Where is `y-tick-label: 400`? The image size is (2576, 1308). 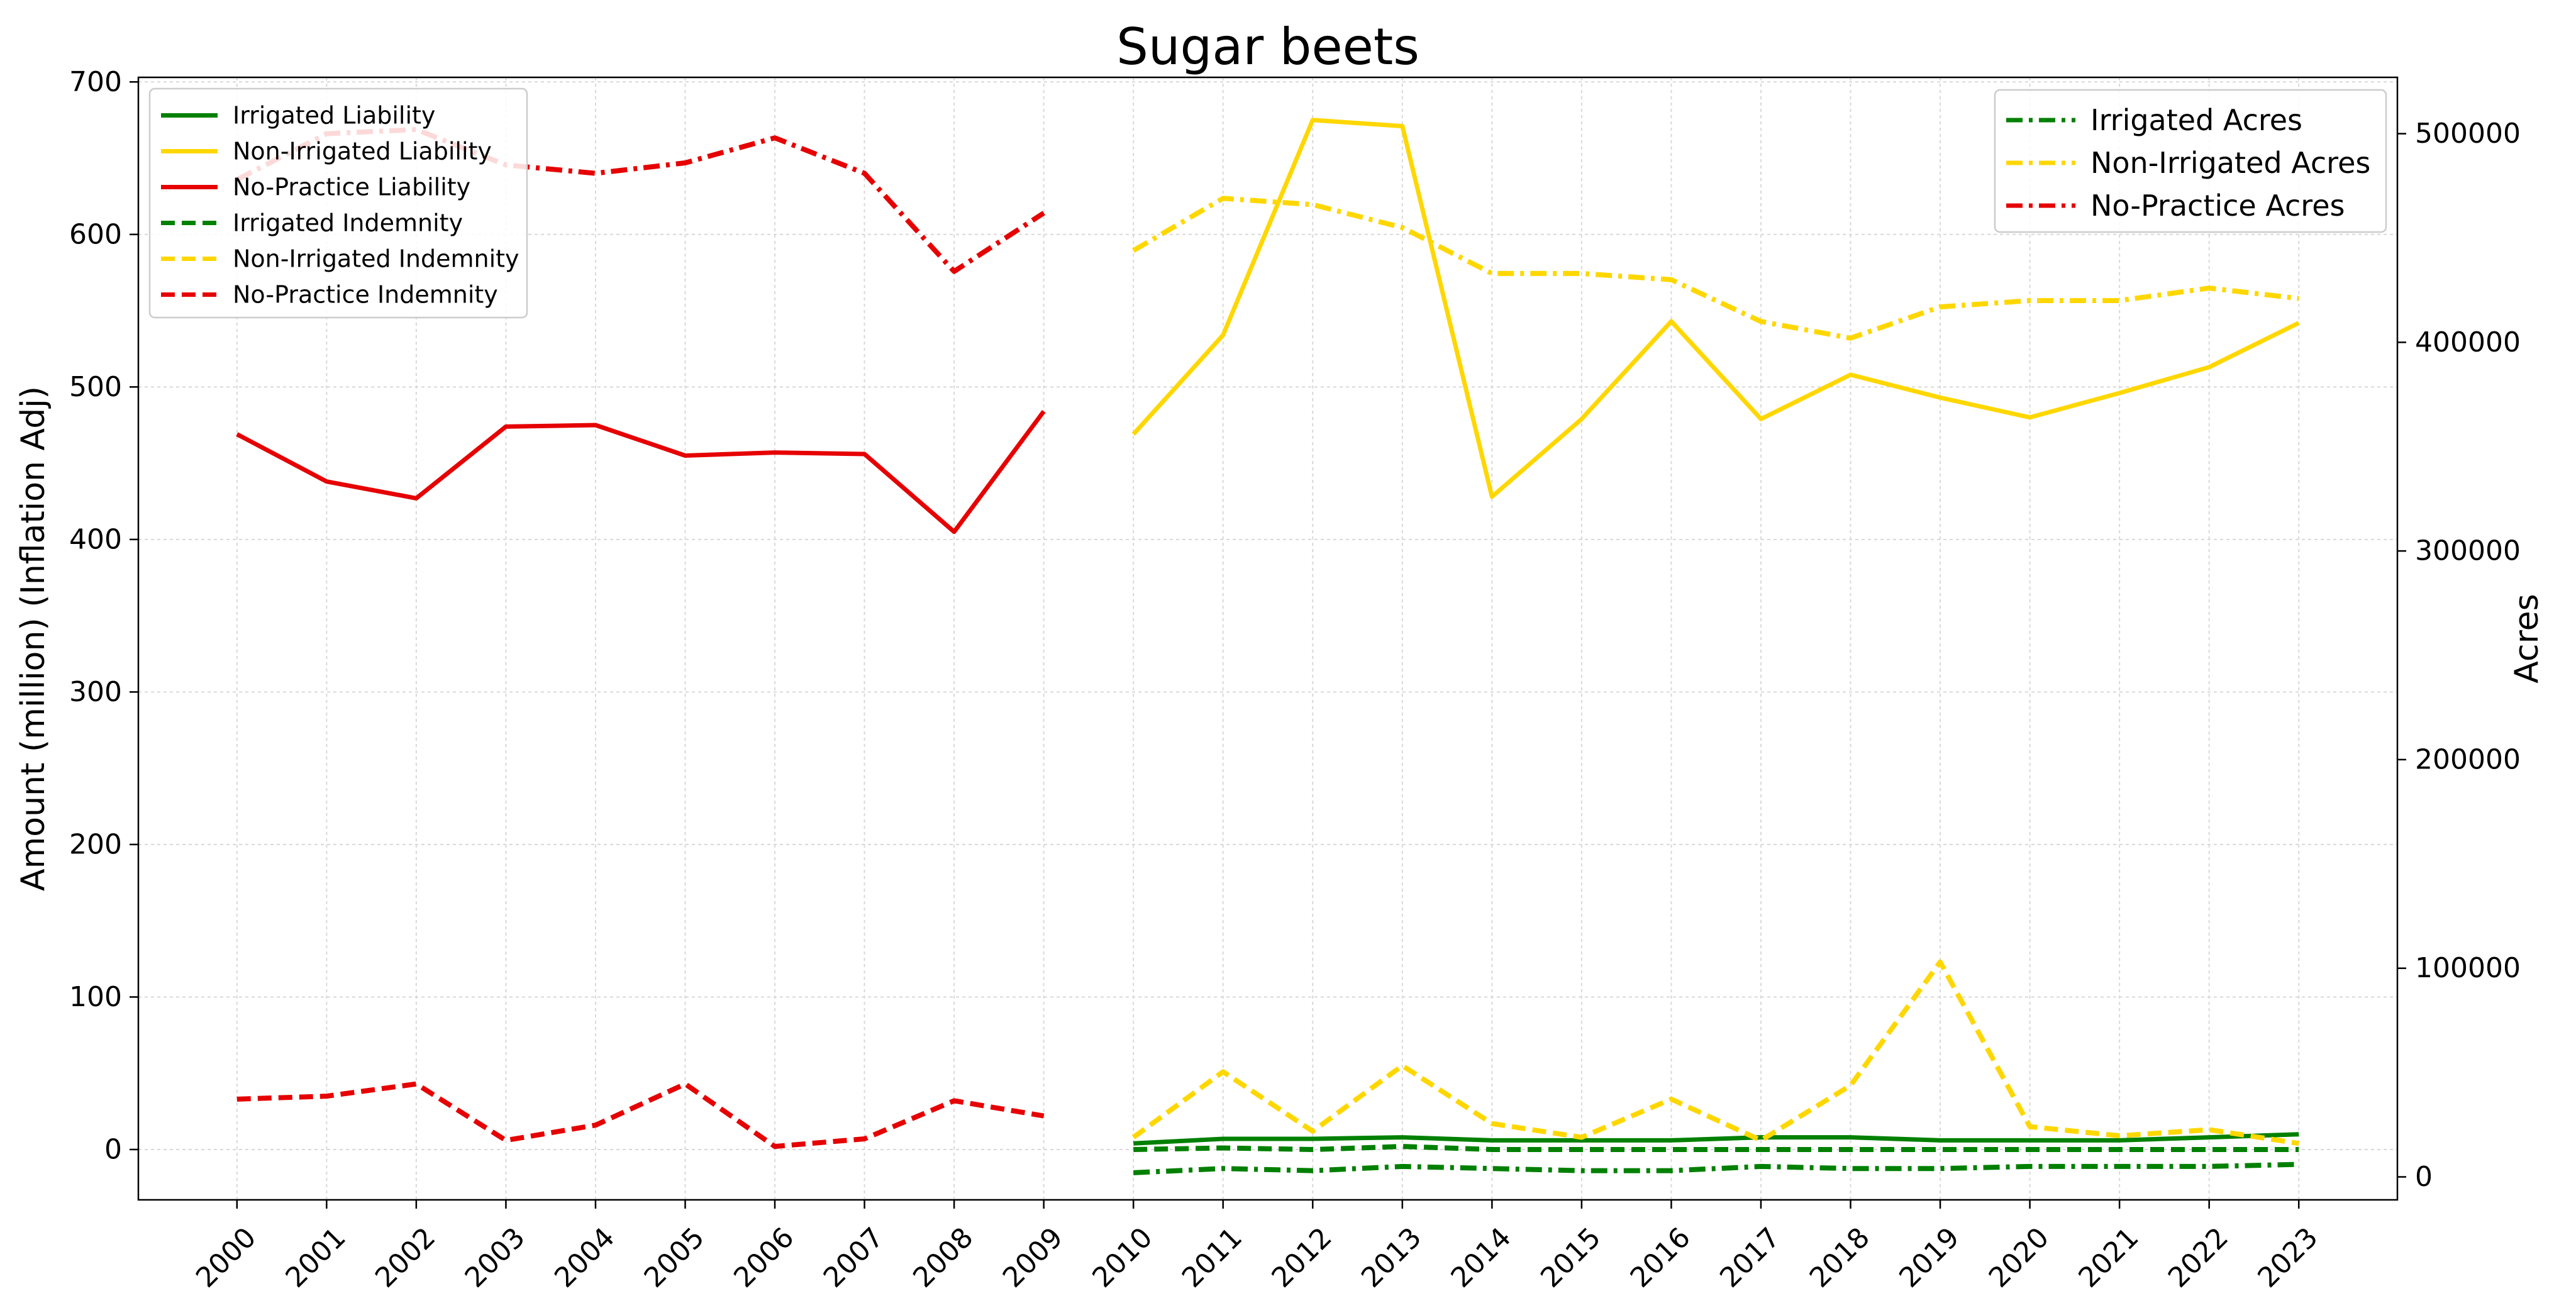
y-tick-label: 400 is located at coordinates (95, 539).